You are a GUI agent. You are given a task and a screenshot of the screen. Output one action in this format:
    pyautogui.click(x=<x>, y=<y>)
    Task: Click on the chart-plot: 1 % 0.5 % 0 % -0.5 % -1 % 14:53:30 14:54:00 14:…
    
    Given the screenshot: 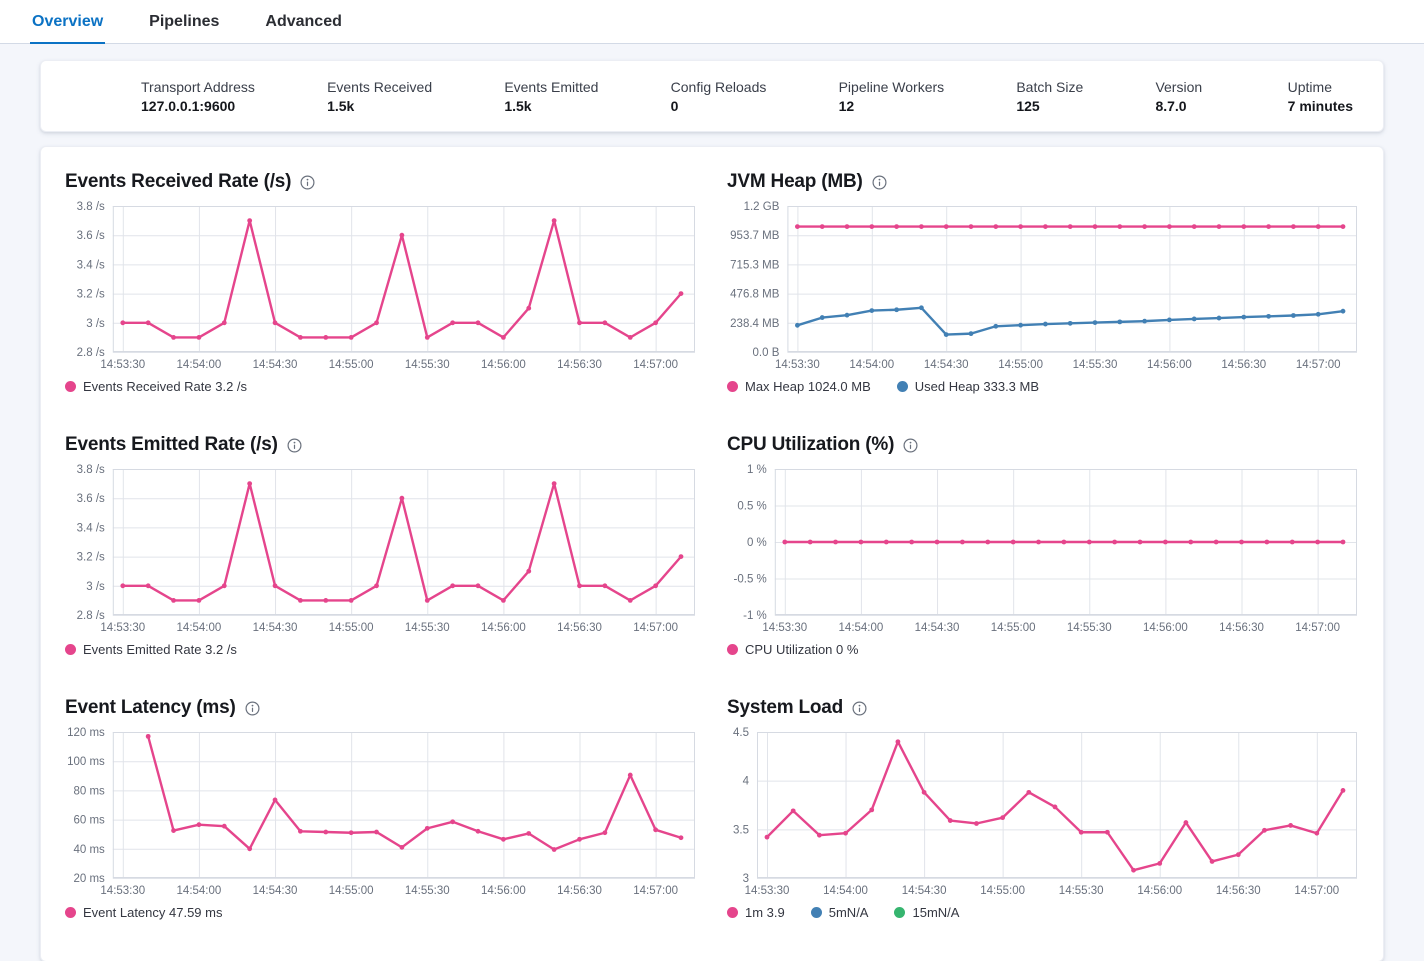 What is the action you would take?
    pyautogui.click(x=1043, y=550)
    